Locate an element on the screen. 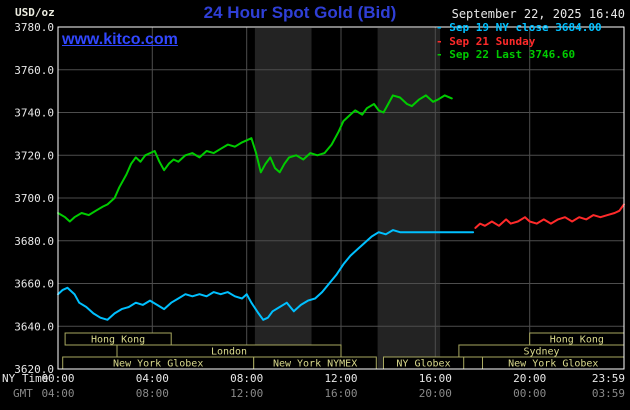 Image resolution: width=630 pixels, height=410 pixels. chart-title: 24 Hour Spot Gold (Bid) is located at coordinates (300, 12).